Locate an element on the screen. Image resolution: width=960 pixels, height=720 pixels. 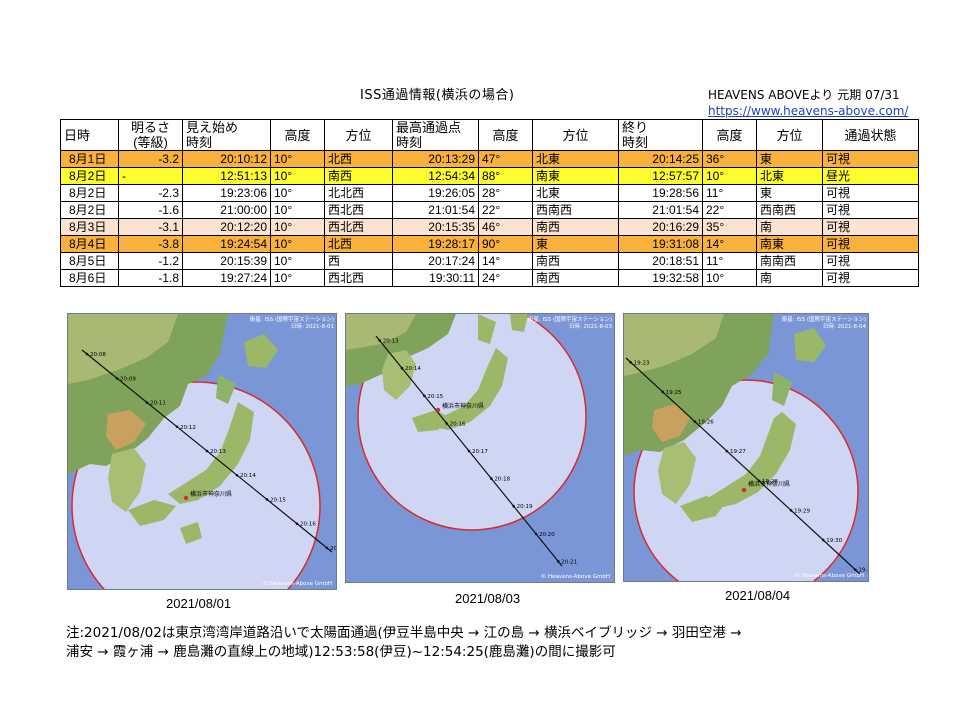
source-name: HEAVENS ABOVEより is located at coordinates (771, 95).